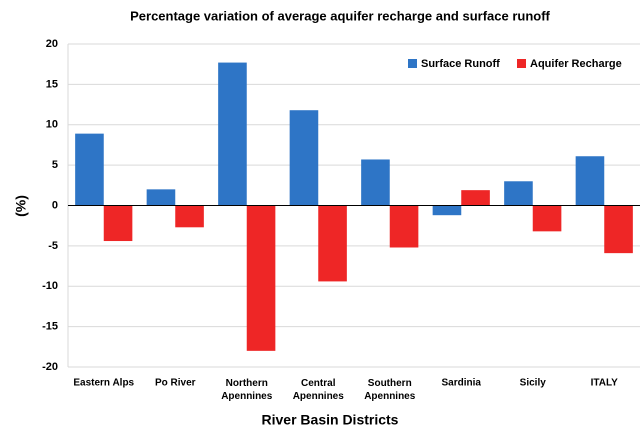 This screenshot has width=643, height=432. Describe the element at coordinates (53, 246) in the screenshot. I see `y-tick-label: -5` at that location.